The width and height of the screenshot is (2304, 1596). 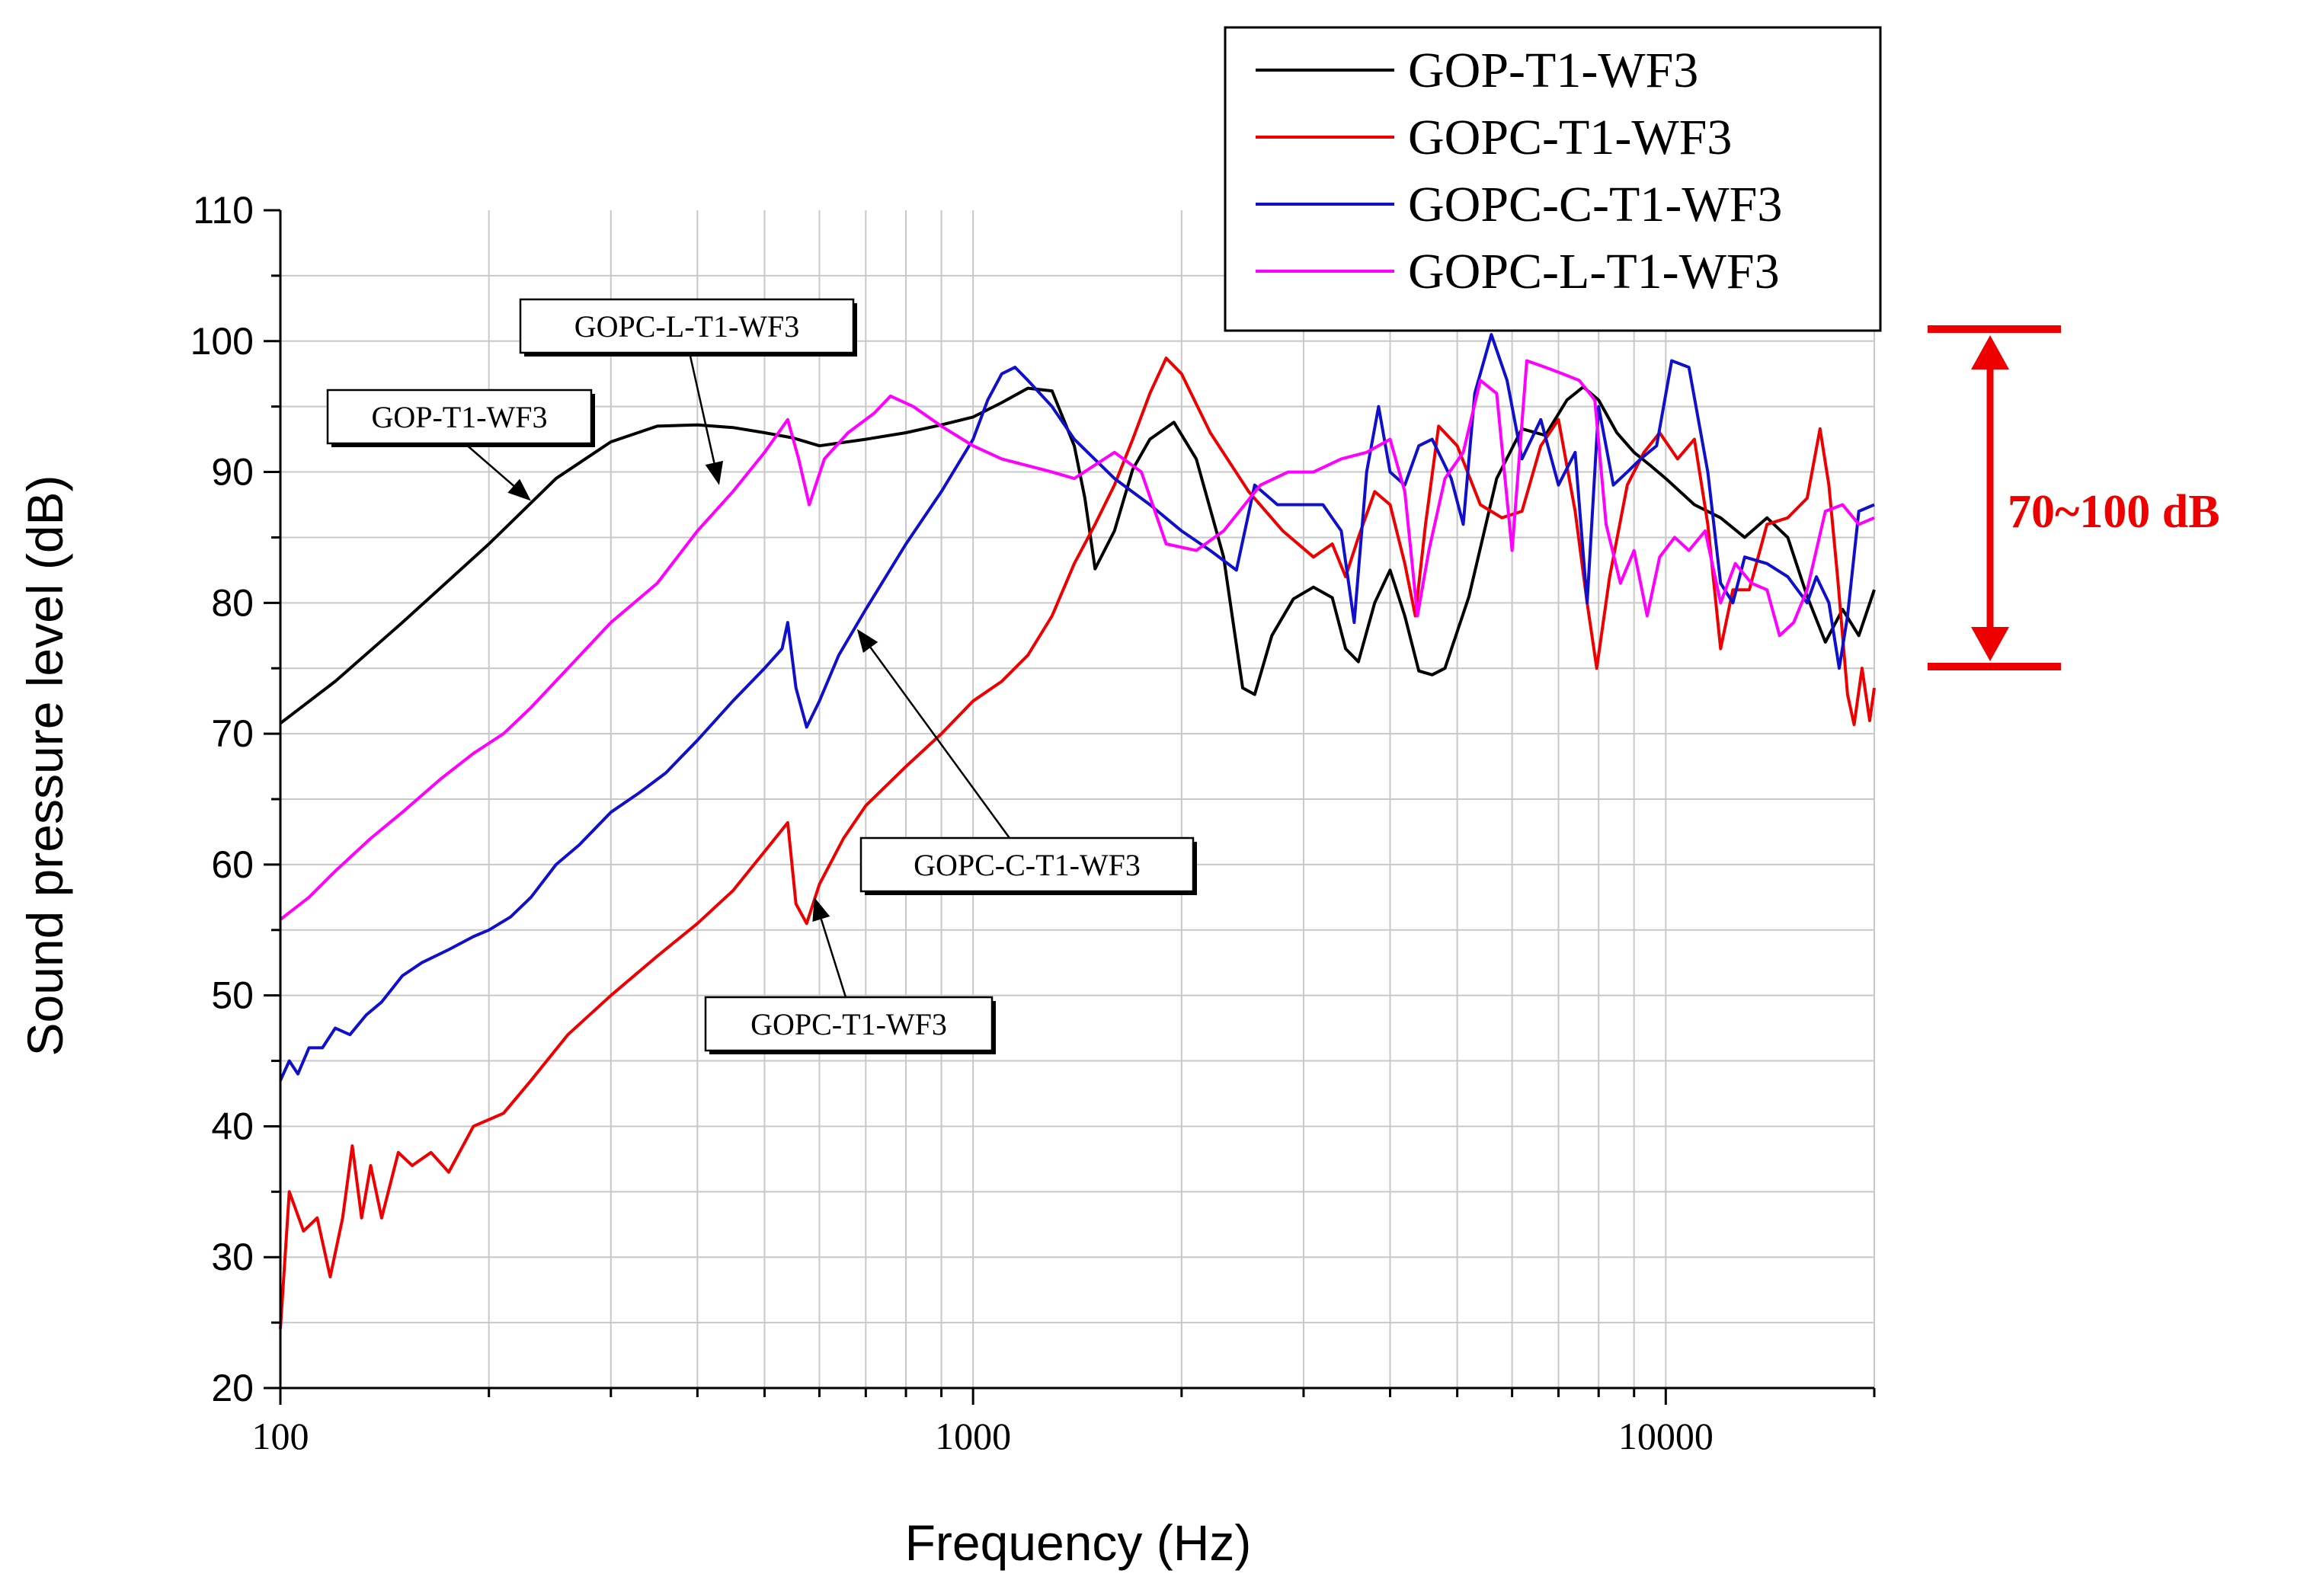 What do you see at coordinates (232, 1126) in the screenshot?
I see `y-tick-label: 40` at bounding box center [232, 1126].